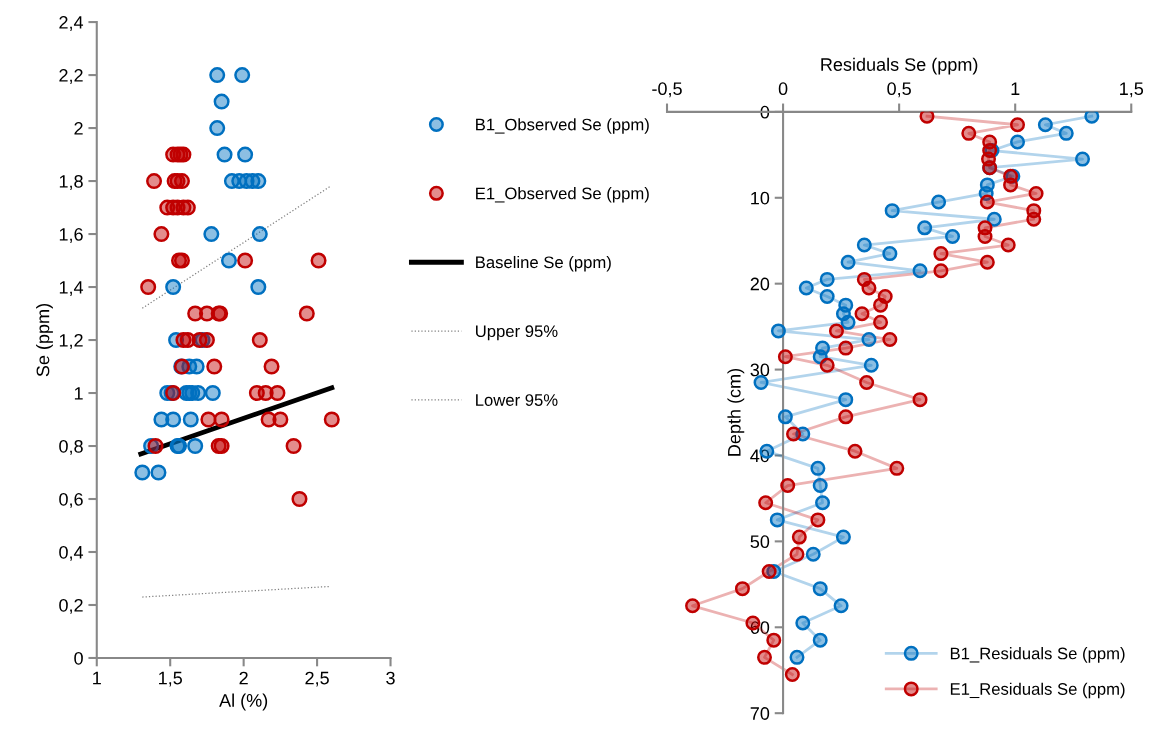 This screenshot has height=736, width=1152. I want to click on x-axis-title: Al (%), so click(243, 702).